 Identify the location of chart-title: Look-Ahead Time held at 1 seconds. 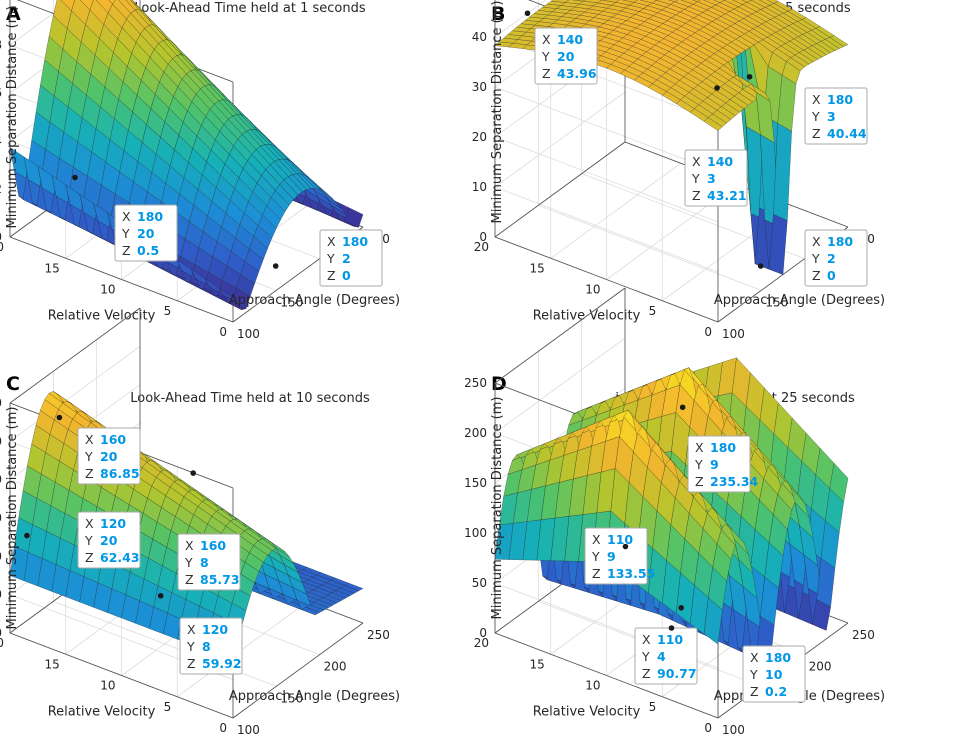
(249, 8).